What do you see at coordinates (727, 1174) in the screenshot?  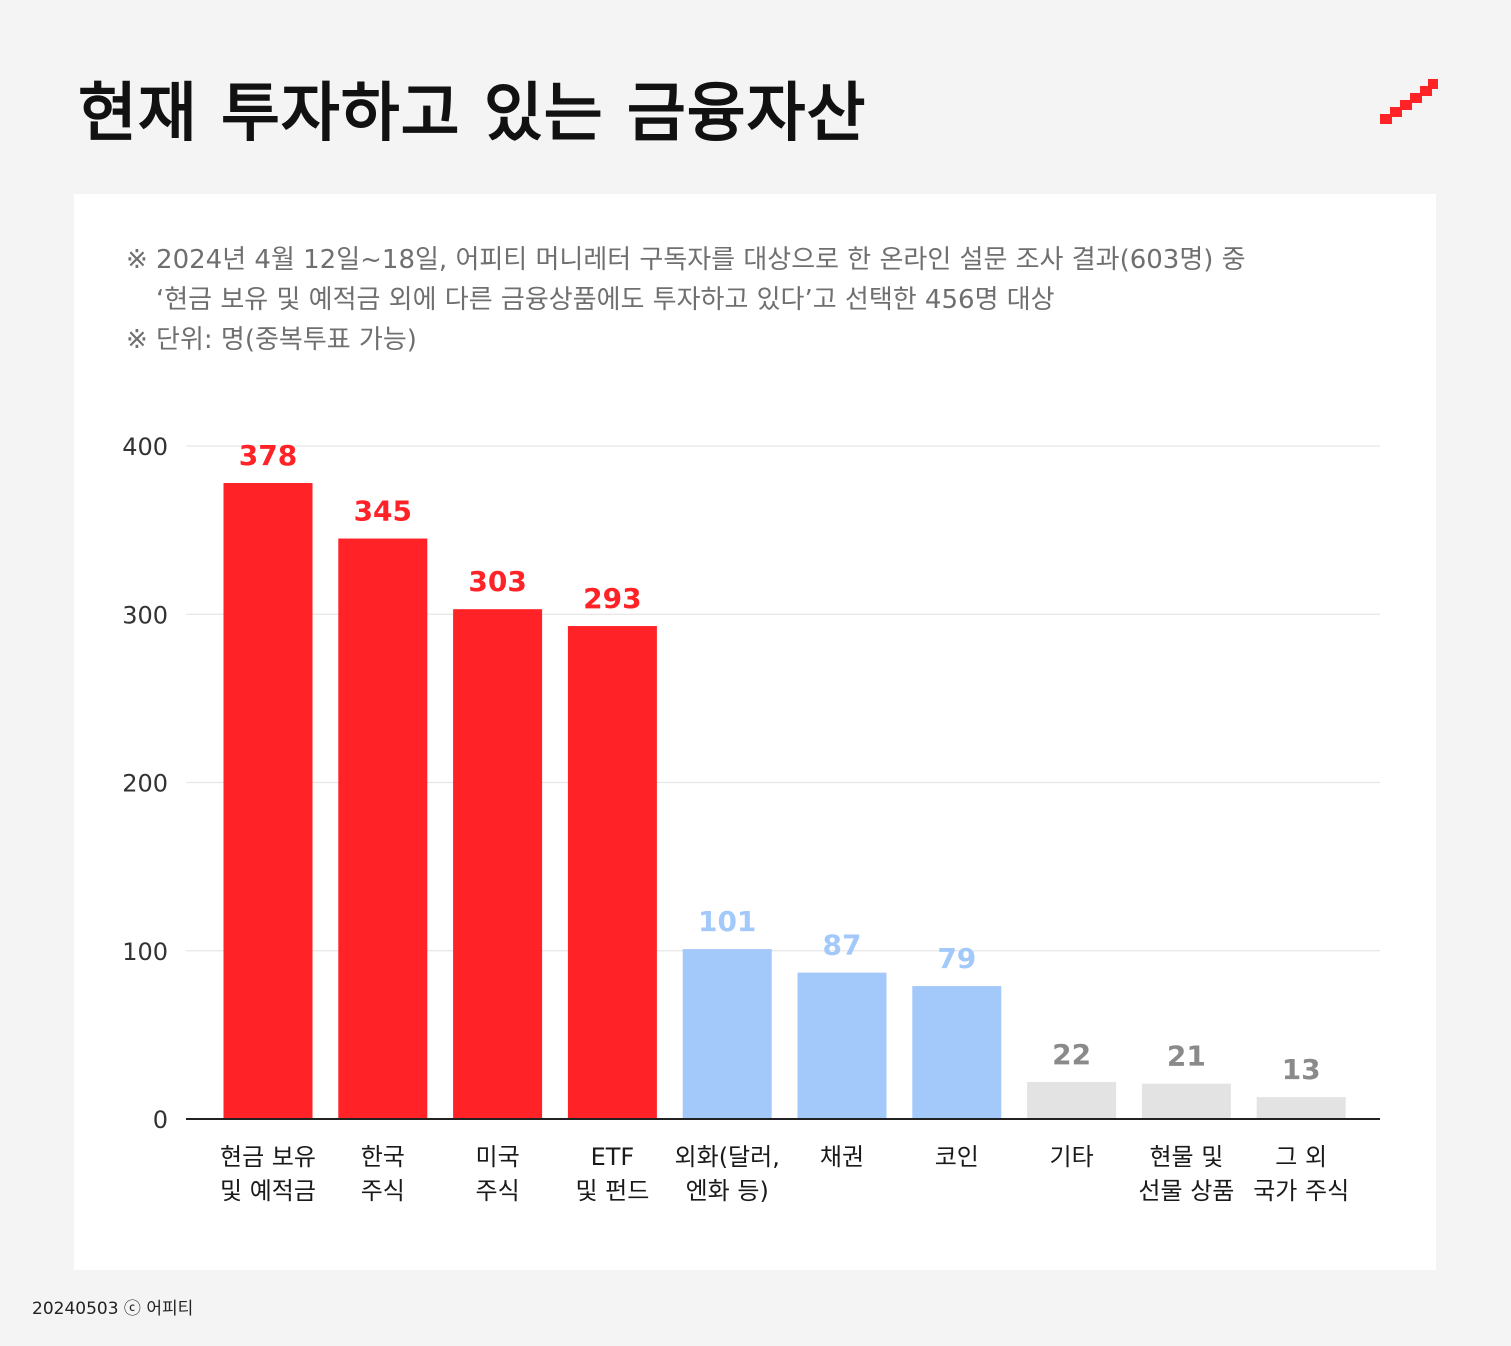 I see `category-label: 외화(달러, 엔화 등)` at bounding box center [727, 1174].